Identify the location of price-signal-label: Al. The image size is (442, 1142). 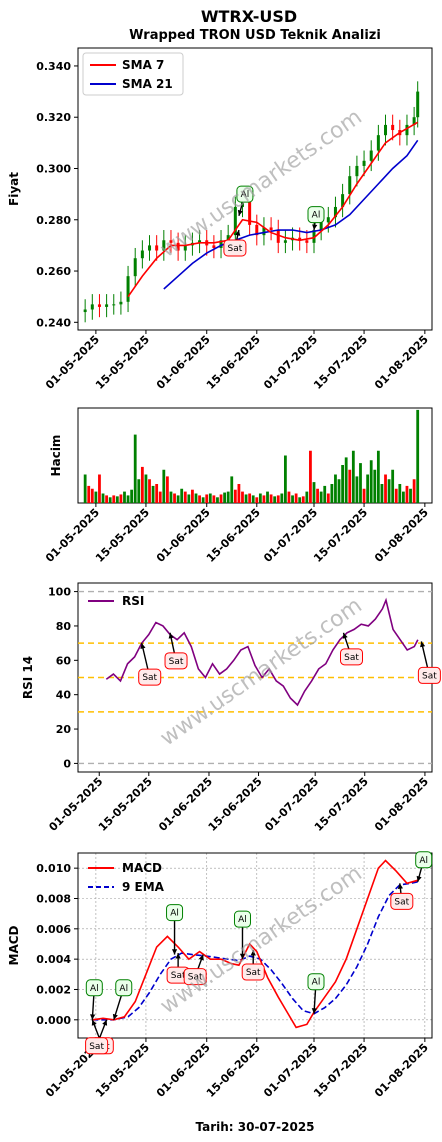
(316, 216).